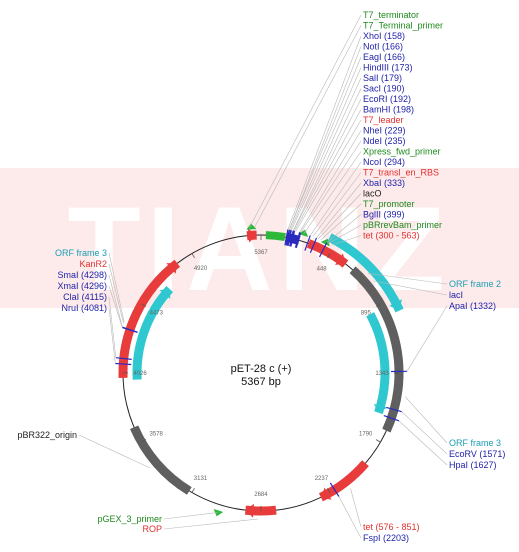 The height and width of the screenshot is (552, 519). Describe the element at coordinates (261, 382) in the screenshot. I see `plasmid-size: 5367 bp` at that location.